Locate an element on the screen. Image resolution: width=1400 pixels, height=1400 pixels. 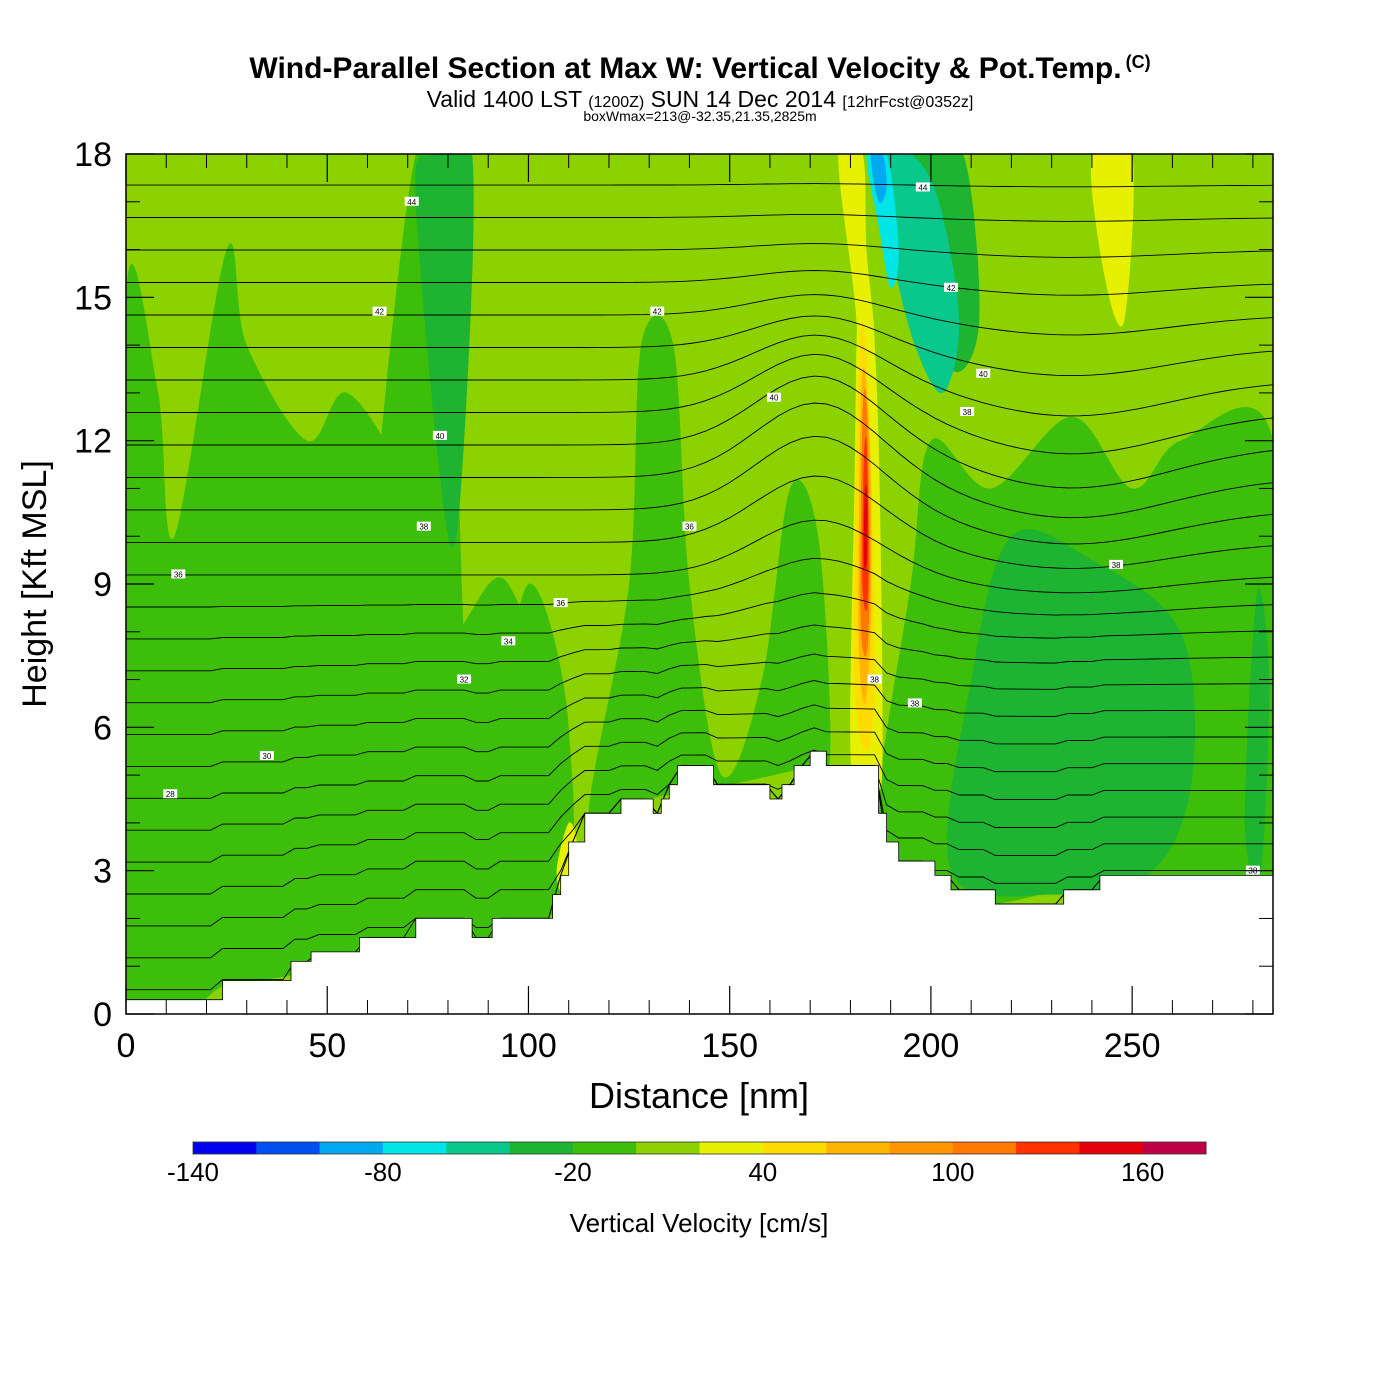
theta-label-7: 36 is located at coordinates (178, 574).